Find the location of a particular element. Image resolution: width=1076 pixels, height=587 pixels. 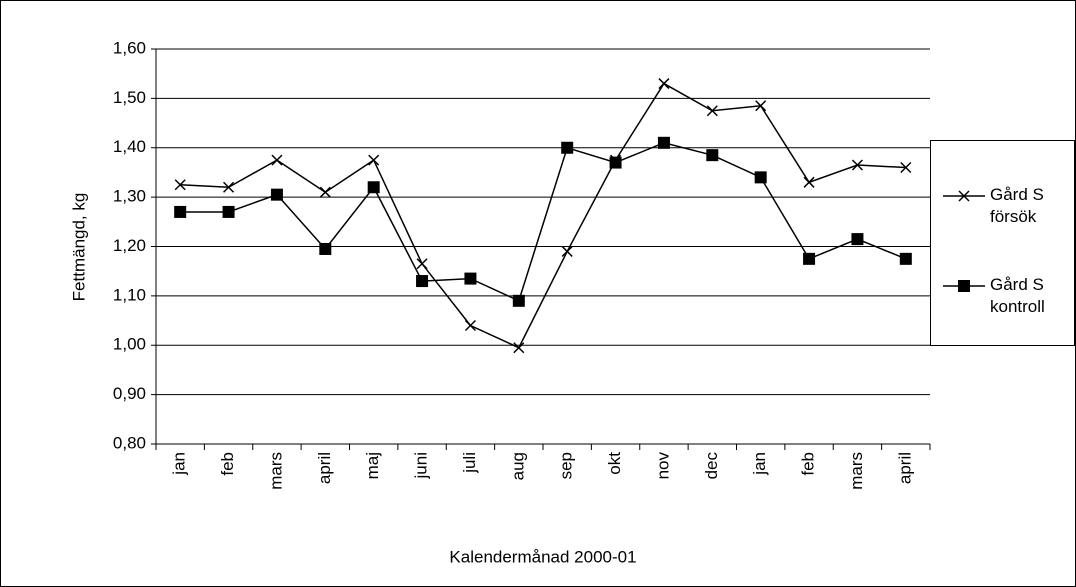

x-tick-label: juli is located at coordinates (469, 463).